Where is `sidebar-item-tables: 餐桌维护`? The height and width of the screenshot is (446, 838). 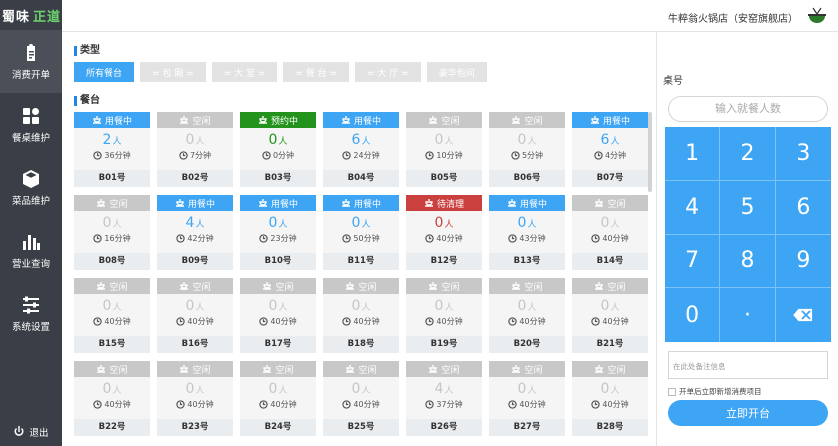
sidebar-item-tables: 餐桌维护 is located at coordinates (31, 124).